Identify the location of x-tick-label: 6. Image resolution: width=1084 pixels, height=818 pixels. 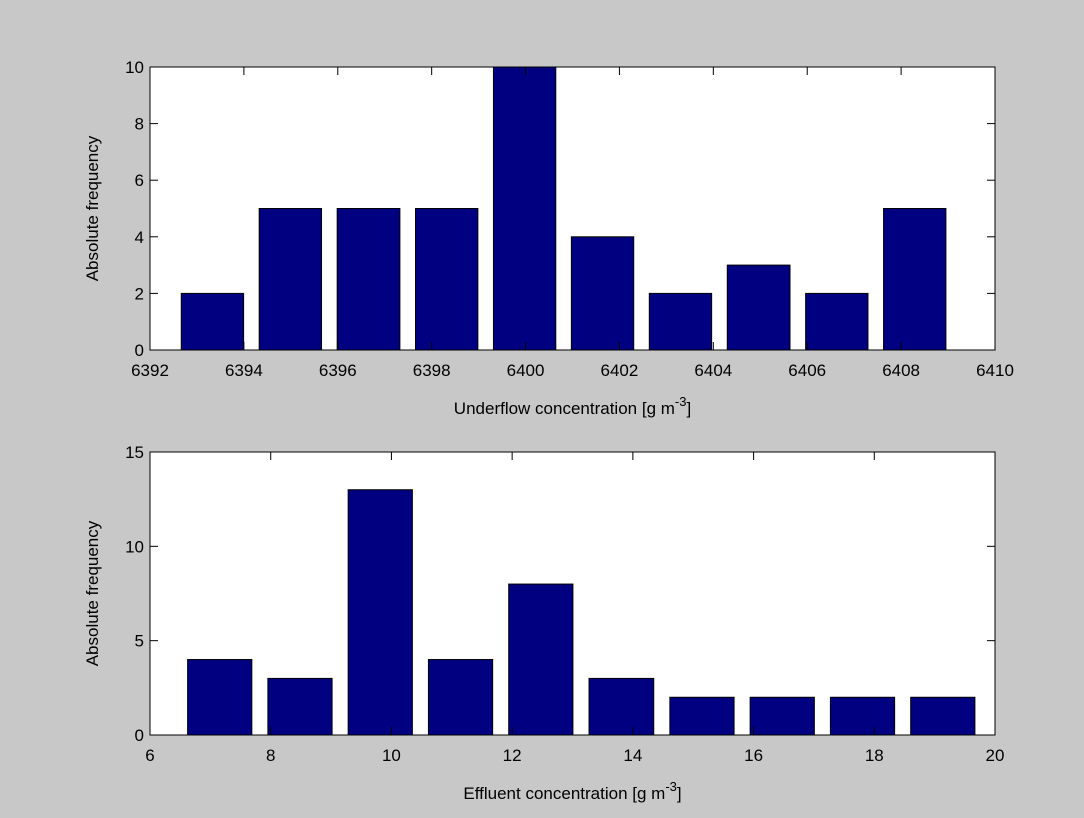
(149, 755).